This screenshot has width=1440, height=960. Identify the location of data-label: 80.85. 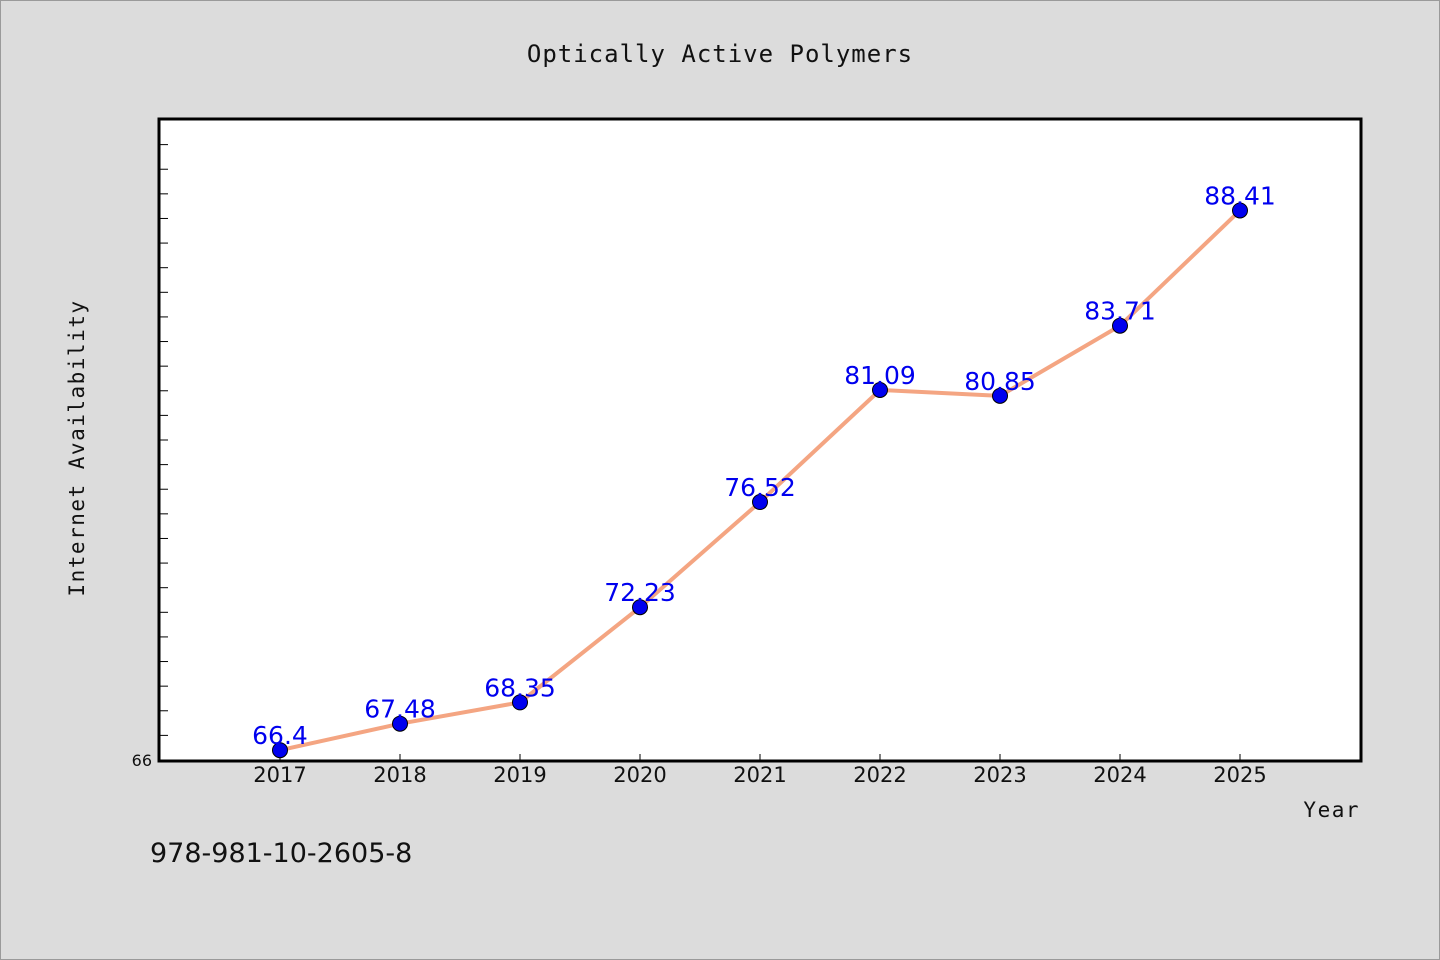
(1000, 381).